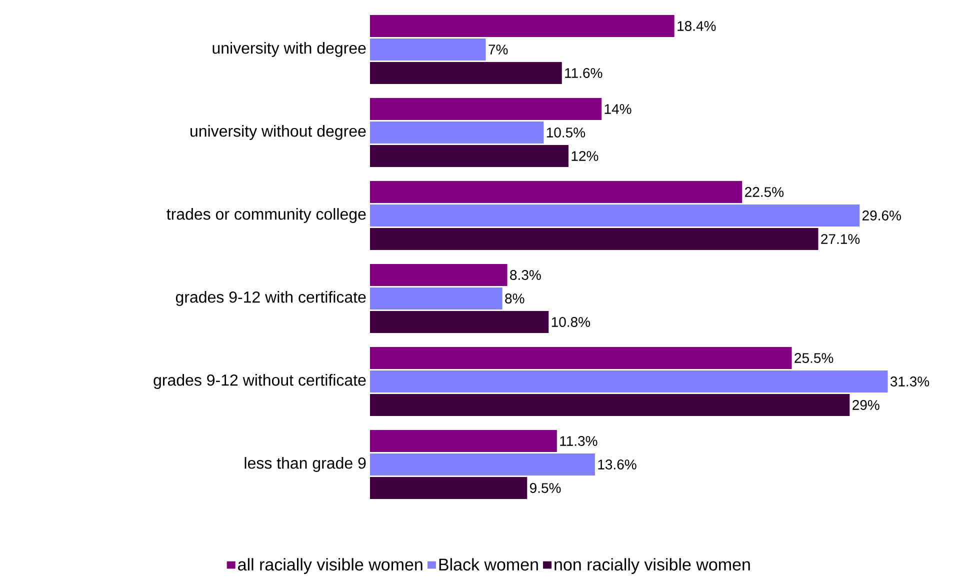 This screenshot has height=580, width=961. Describe the element at coordinates (652, 566) in the screenshot. I see `legend-label: non racially visible women` at that location.